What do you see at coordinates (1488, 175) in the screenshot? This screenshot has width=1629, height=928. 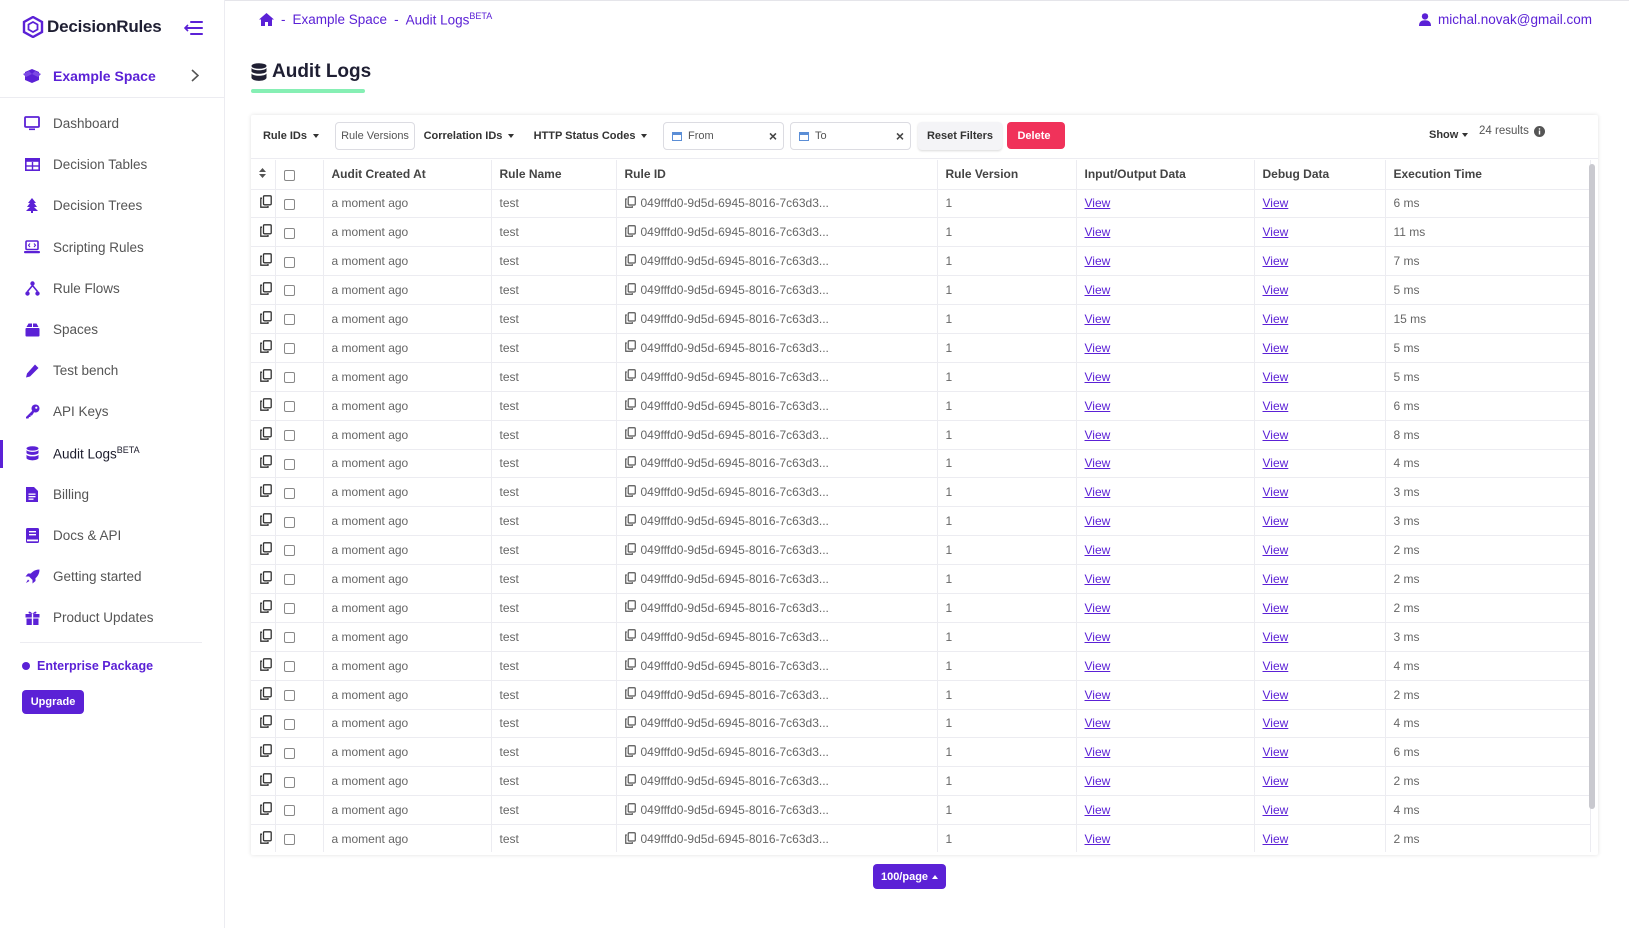 I see `column-header: Execution Time` at bounding box center [1488, 175].